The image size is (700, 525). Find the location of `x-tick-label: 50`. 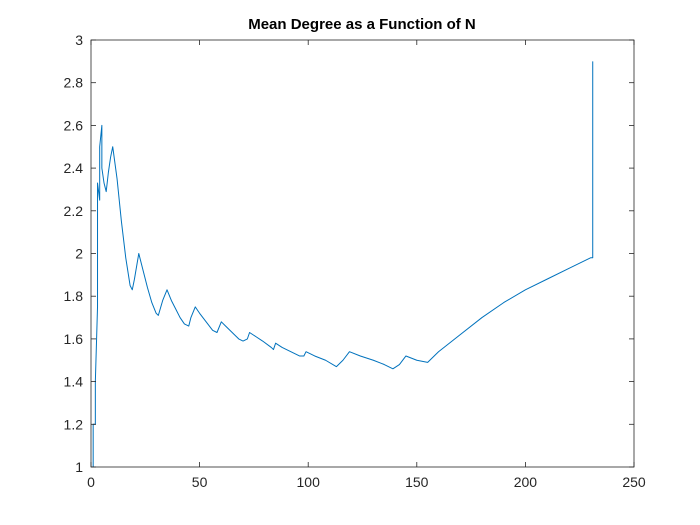

x-tick-label: 50 is located at coordinates (200, 482).